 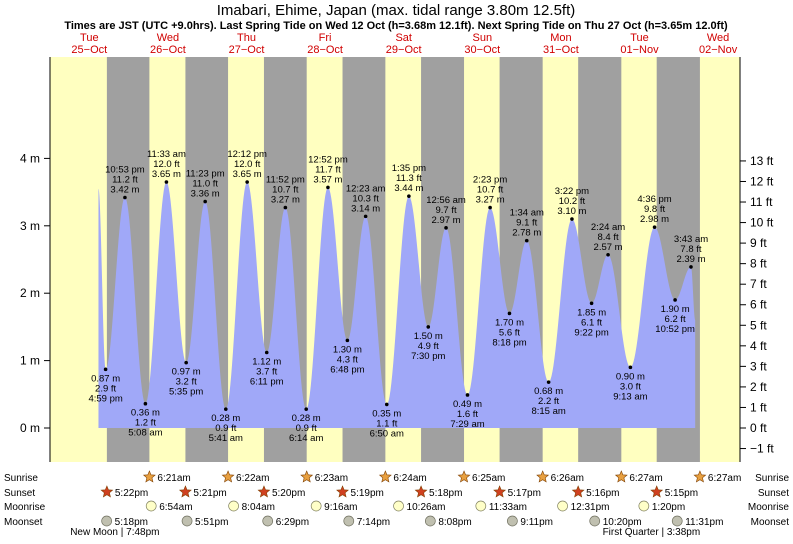 I want to click on y-right-tick-label: 3 ft, so click(x=758, y=366).